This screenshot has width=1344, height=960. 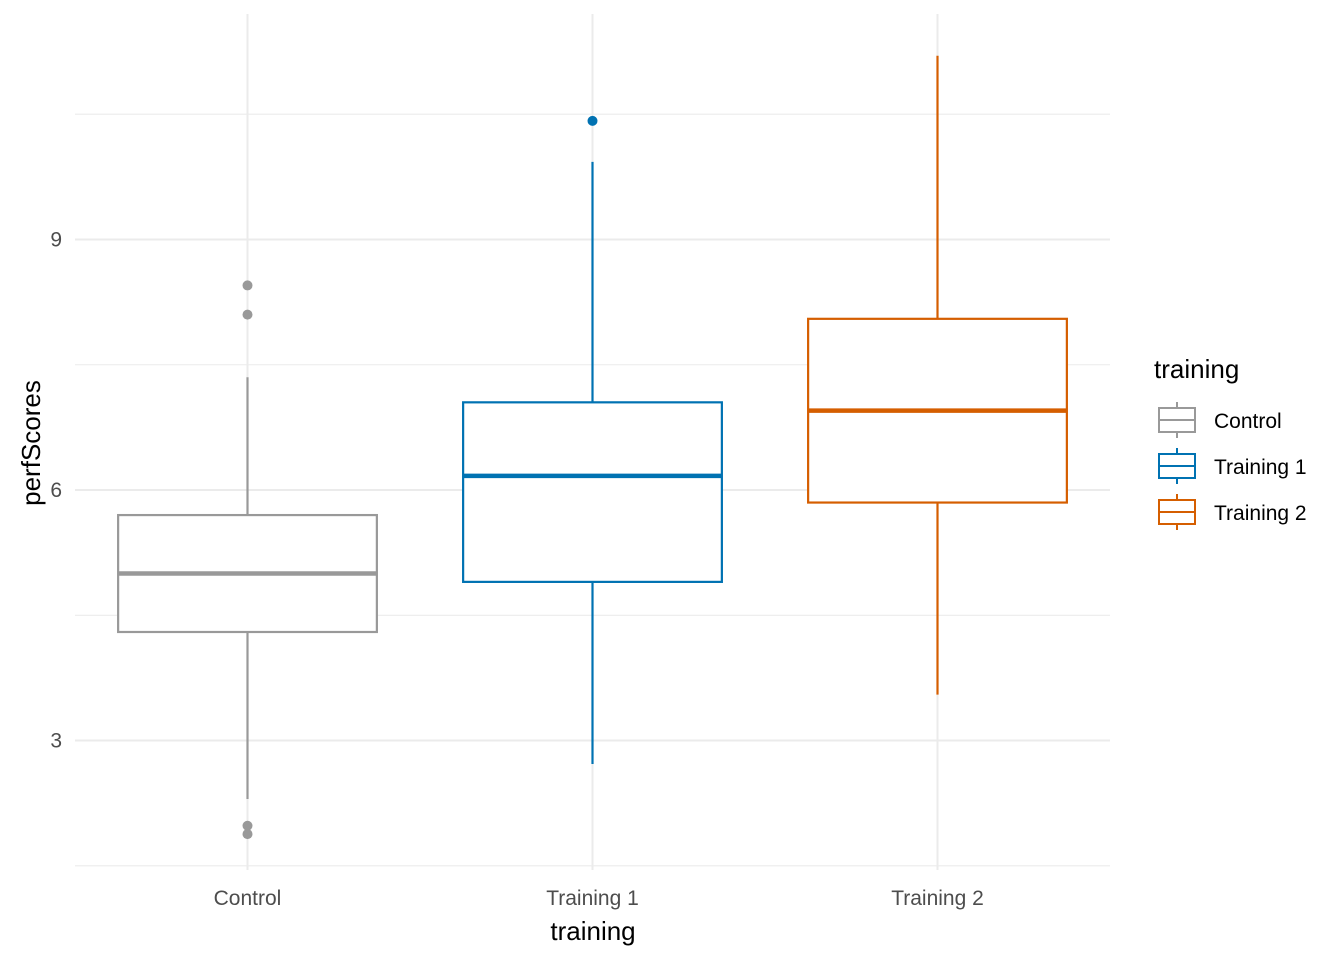 I want to click on legend-items: Control Training 1 Training 2, so click(x=1232, y=466).